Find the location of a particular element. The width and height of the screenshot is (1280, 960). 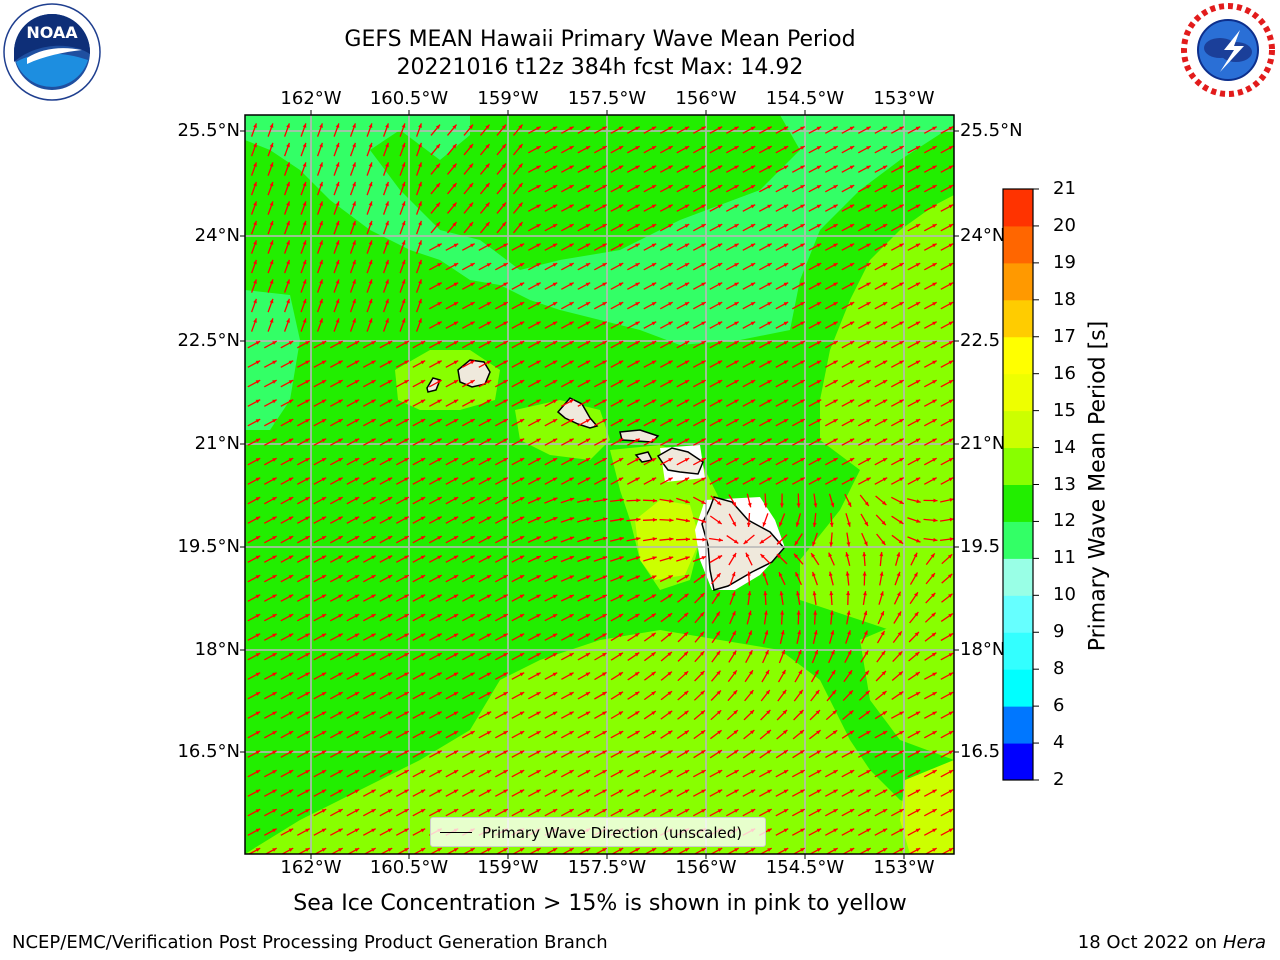

lon-label-bottom: 160.5°W is located at coordinates (409, 867).